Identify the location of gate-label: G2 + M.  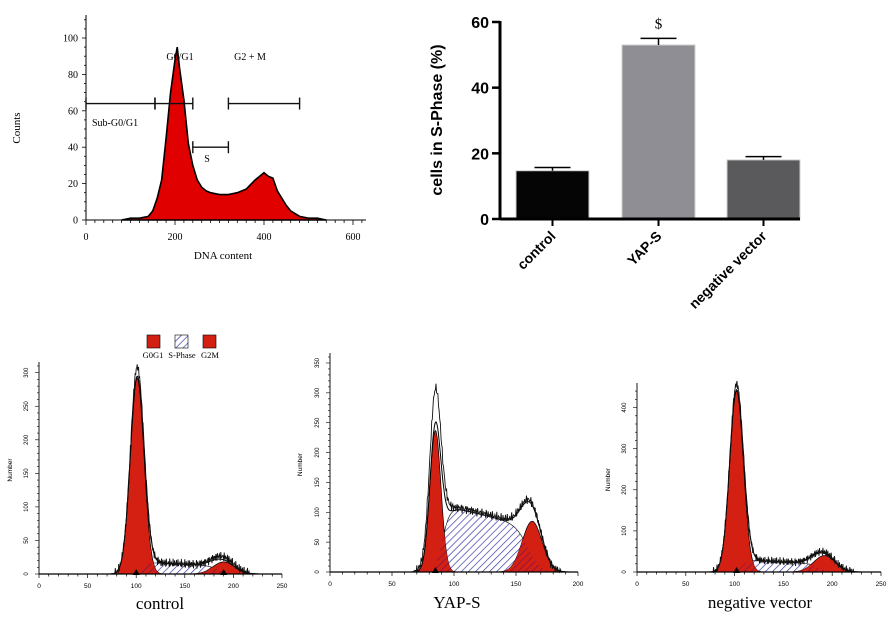
(250, 57).